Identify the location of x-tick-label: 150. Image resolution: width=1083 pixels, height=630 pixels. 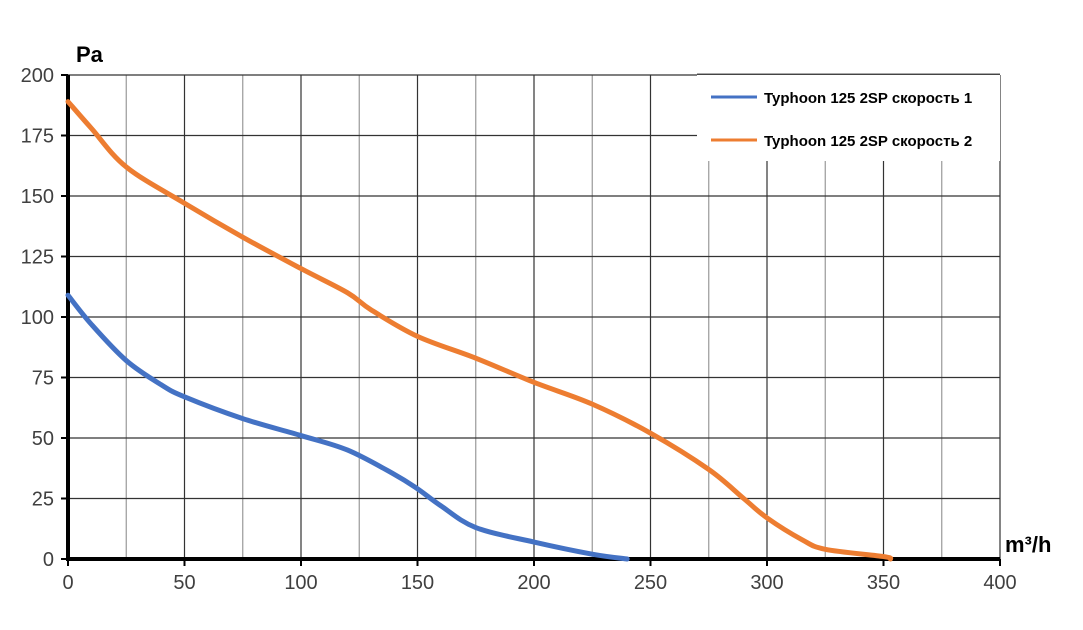
(417, 583).